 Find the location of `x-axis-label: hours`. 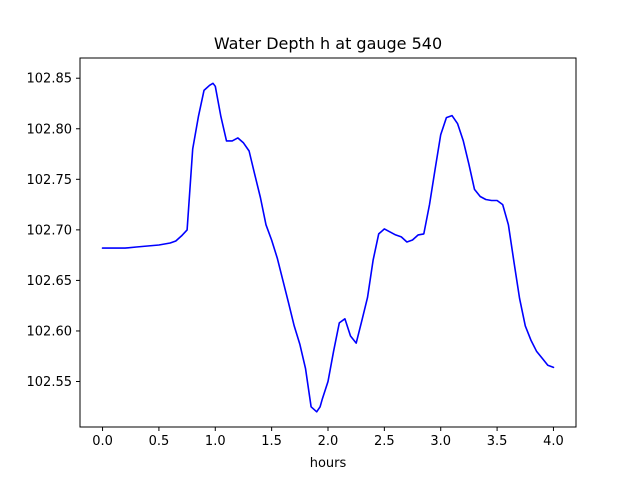

x-axis-label: hours is located at coordinates (328, 463).